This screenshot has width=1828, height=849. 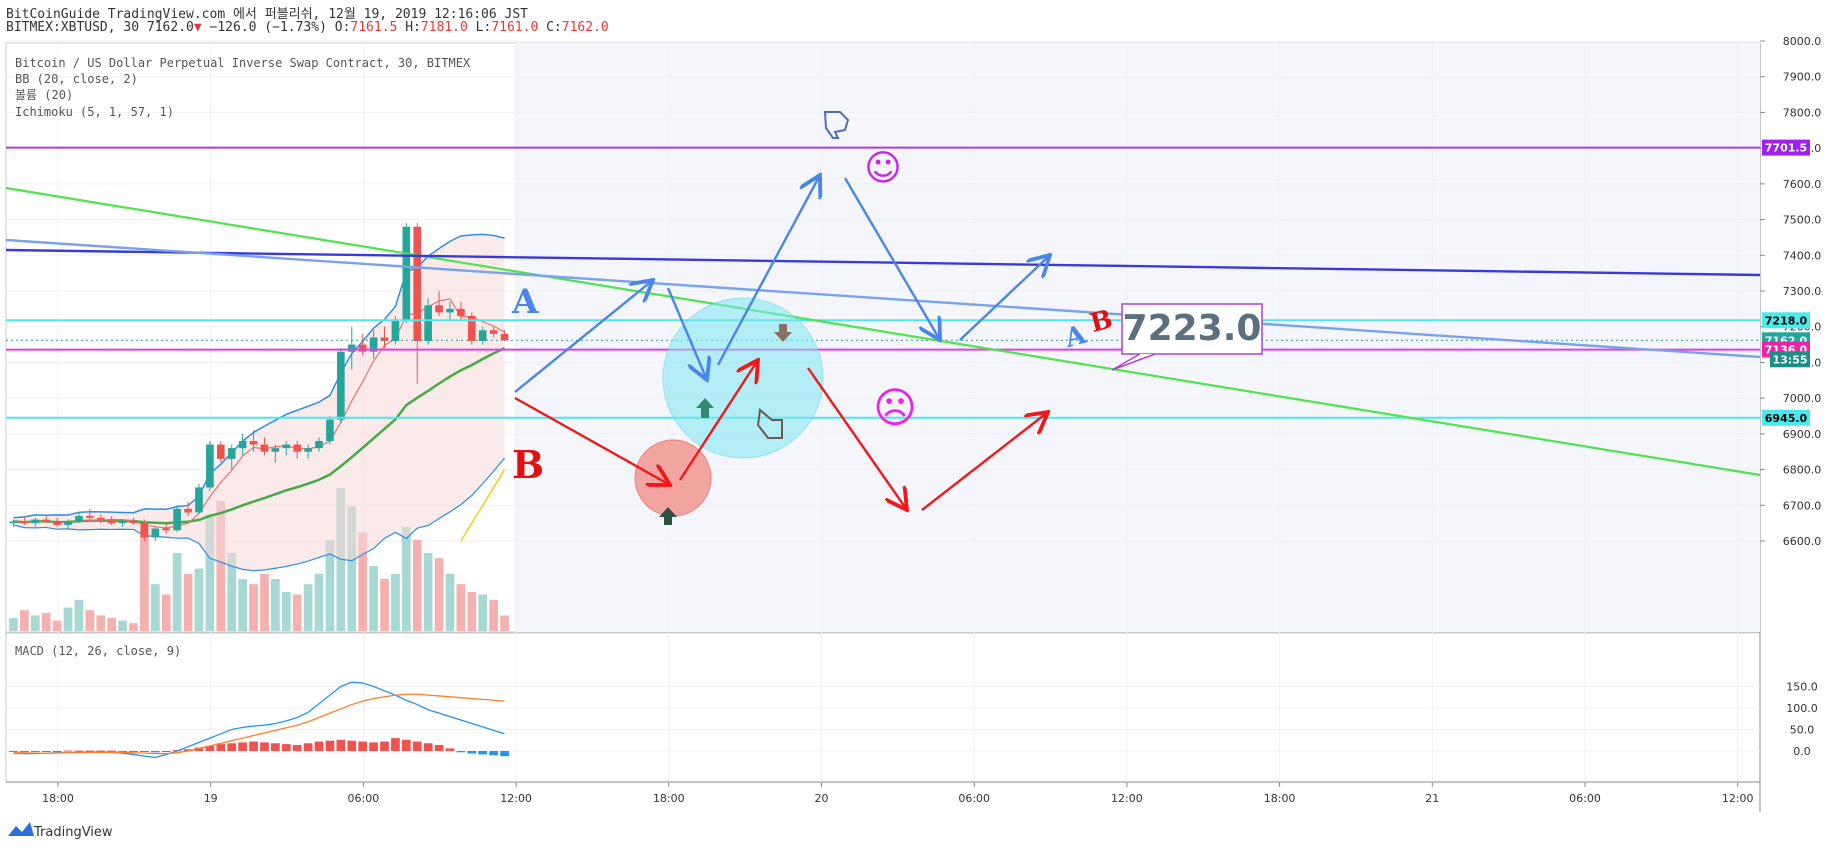 What do you see at coordinates (1802, 687) in the screenshot?
I see `macd-tick-label: 150.0` at bounding box center [1802, 687].